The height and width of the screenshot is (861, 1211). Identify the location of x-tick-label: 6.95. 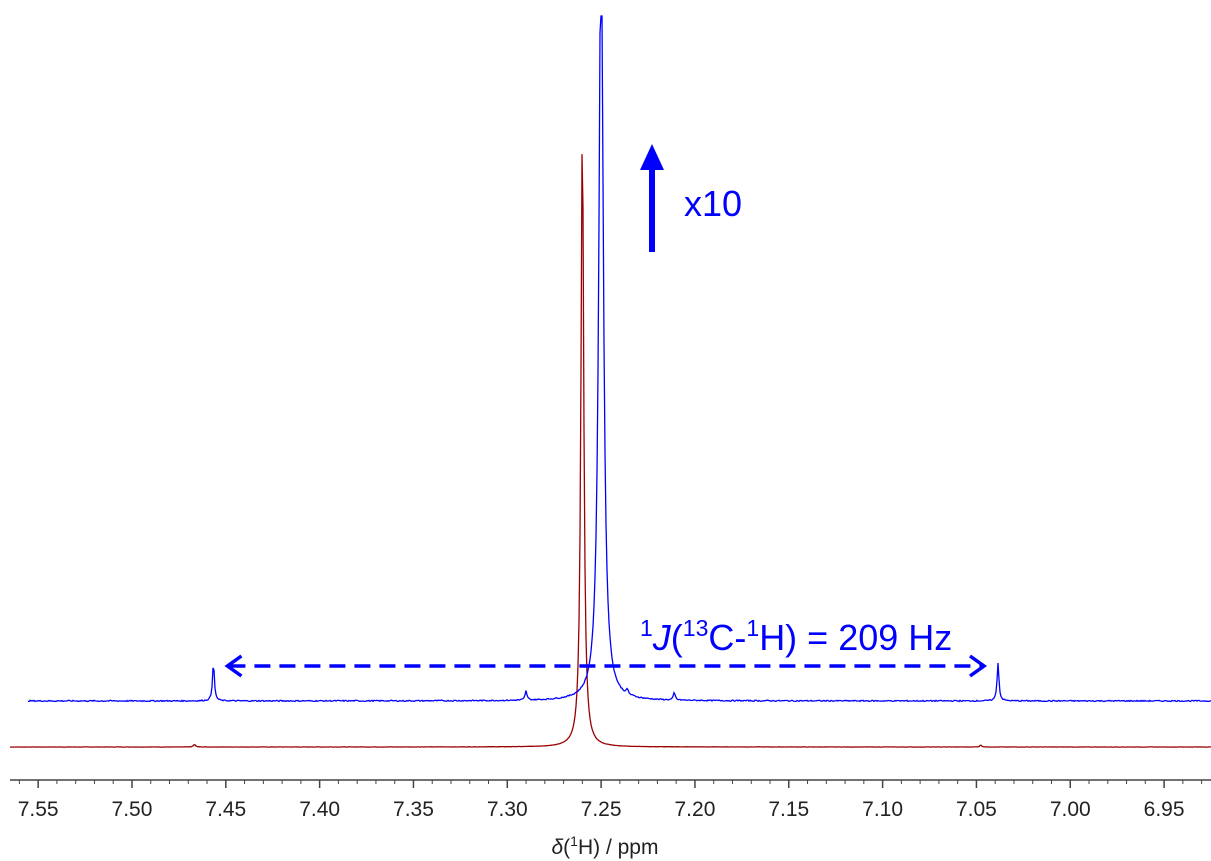
(1164, 809).